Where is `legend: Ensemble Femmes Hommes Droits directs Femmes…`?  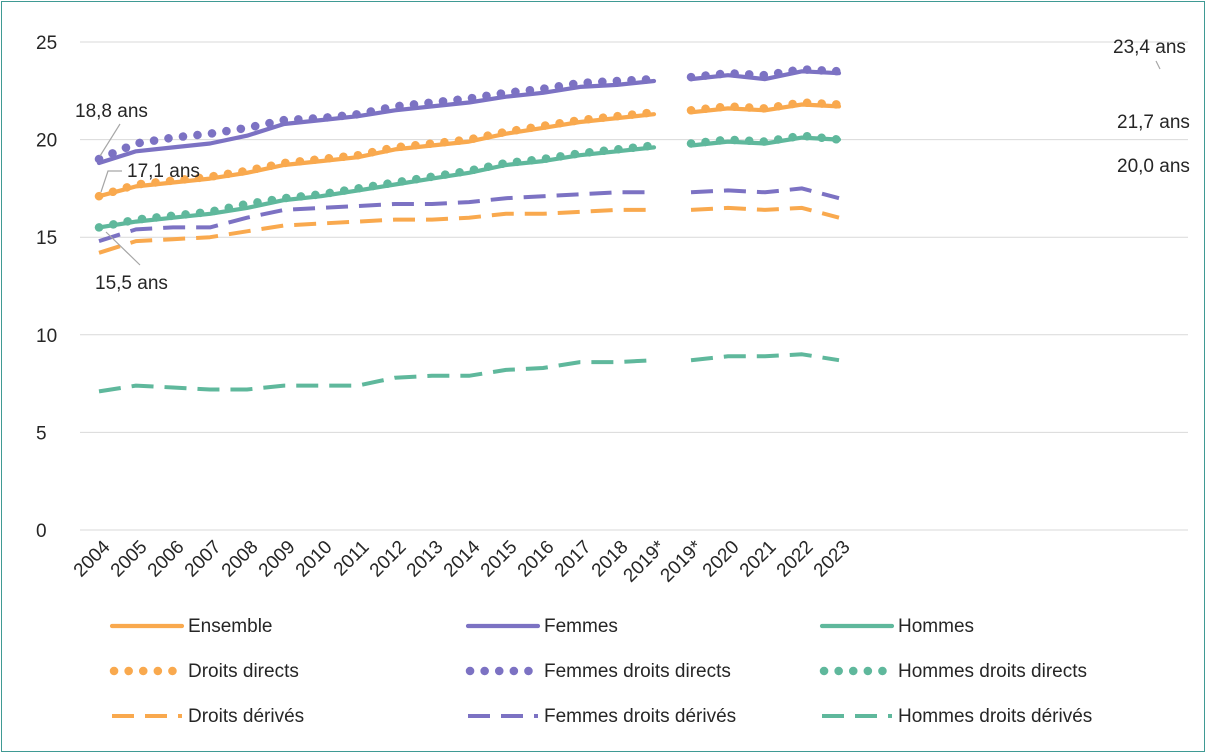
legend: Ensemble Femmes Hommes Droits directs Femmes… is located at coordinates (600, 671).